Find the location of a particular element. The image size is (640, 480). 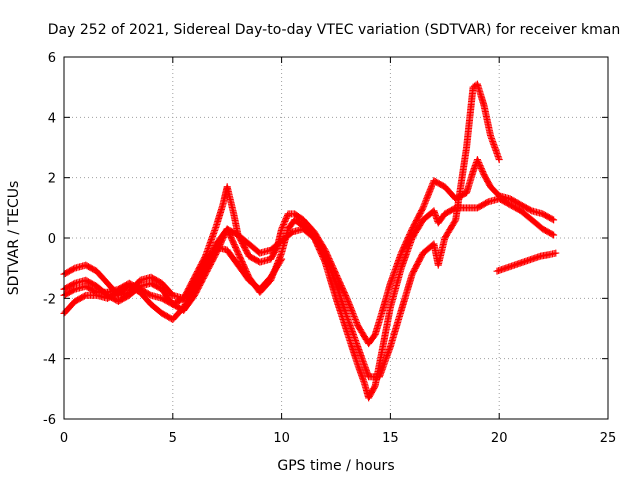

y-tick-label: 2 is located at coordinates (52, 179).